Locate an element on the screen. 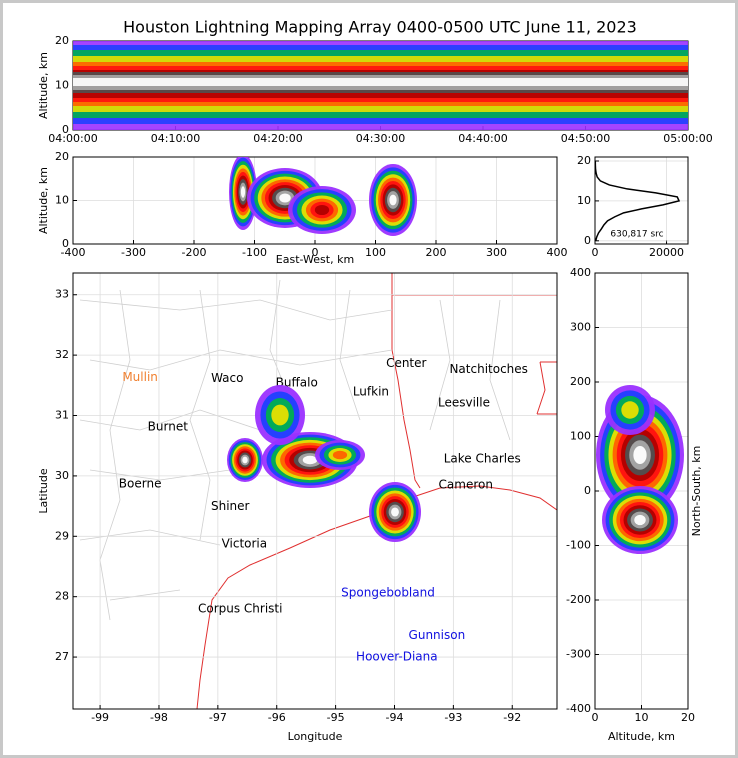  x-axis-label: East-West, km is located at coordinates (315, 259).